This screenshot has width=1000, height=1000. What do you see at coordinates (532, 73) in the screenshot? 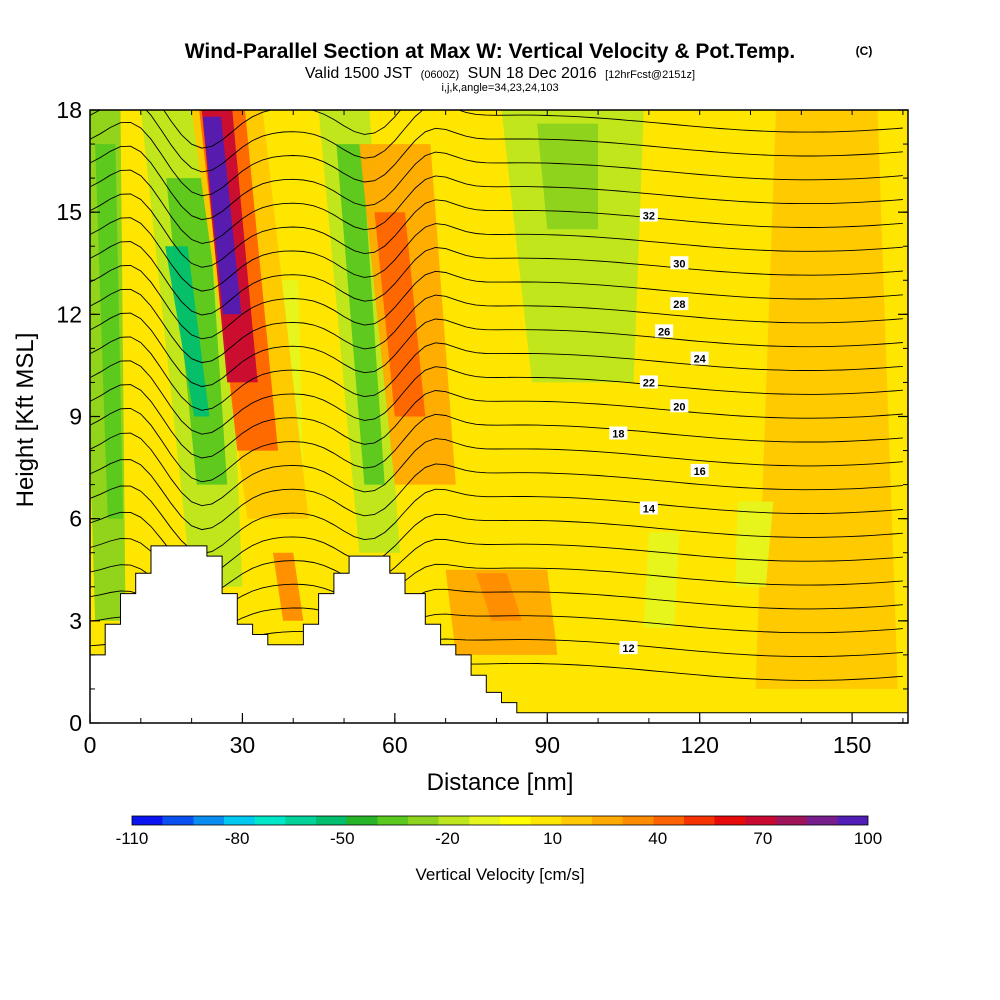
I see `title-valid-date: SUN 18 Dec 2016` at bounding box center [532, 73].